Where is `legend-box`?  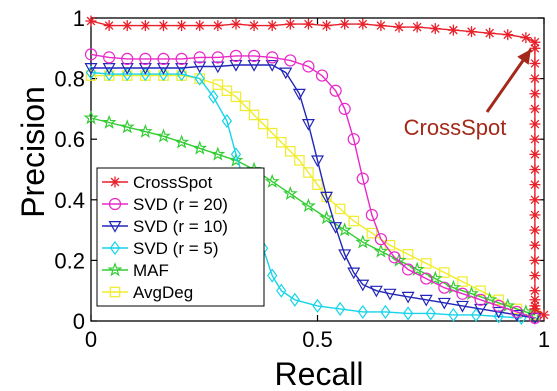
legend-box is located at coordinates (180, 237).